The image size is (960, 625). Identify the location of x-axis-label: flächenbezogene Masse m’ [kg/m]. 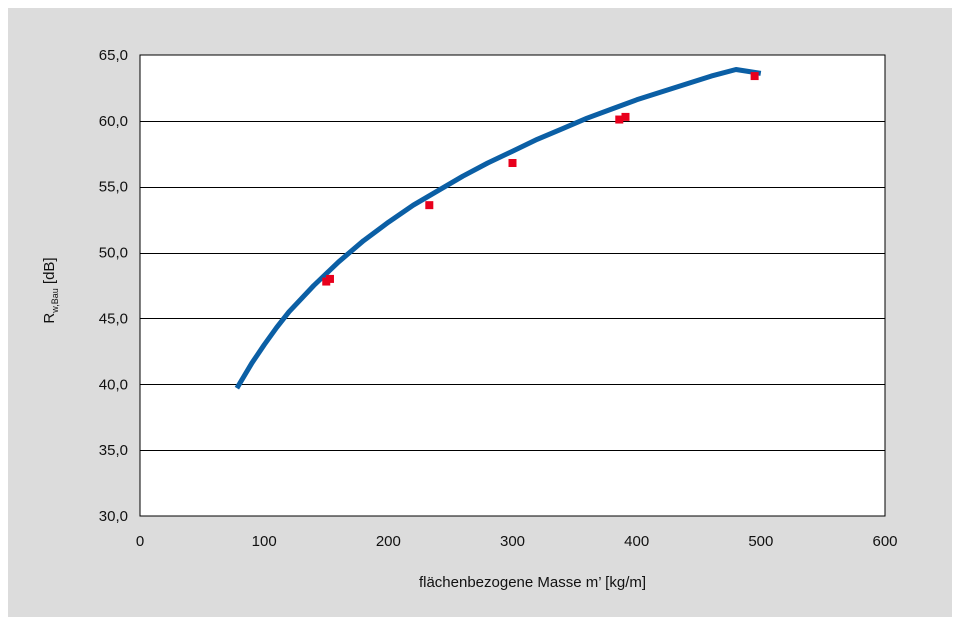
(532, 582).